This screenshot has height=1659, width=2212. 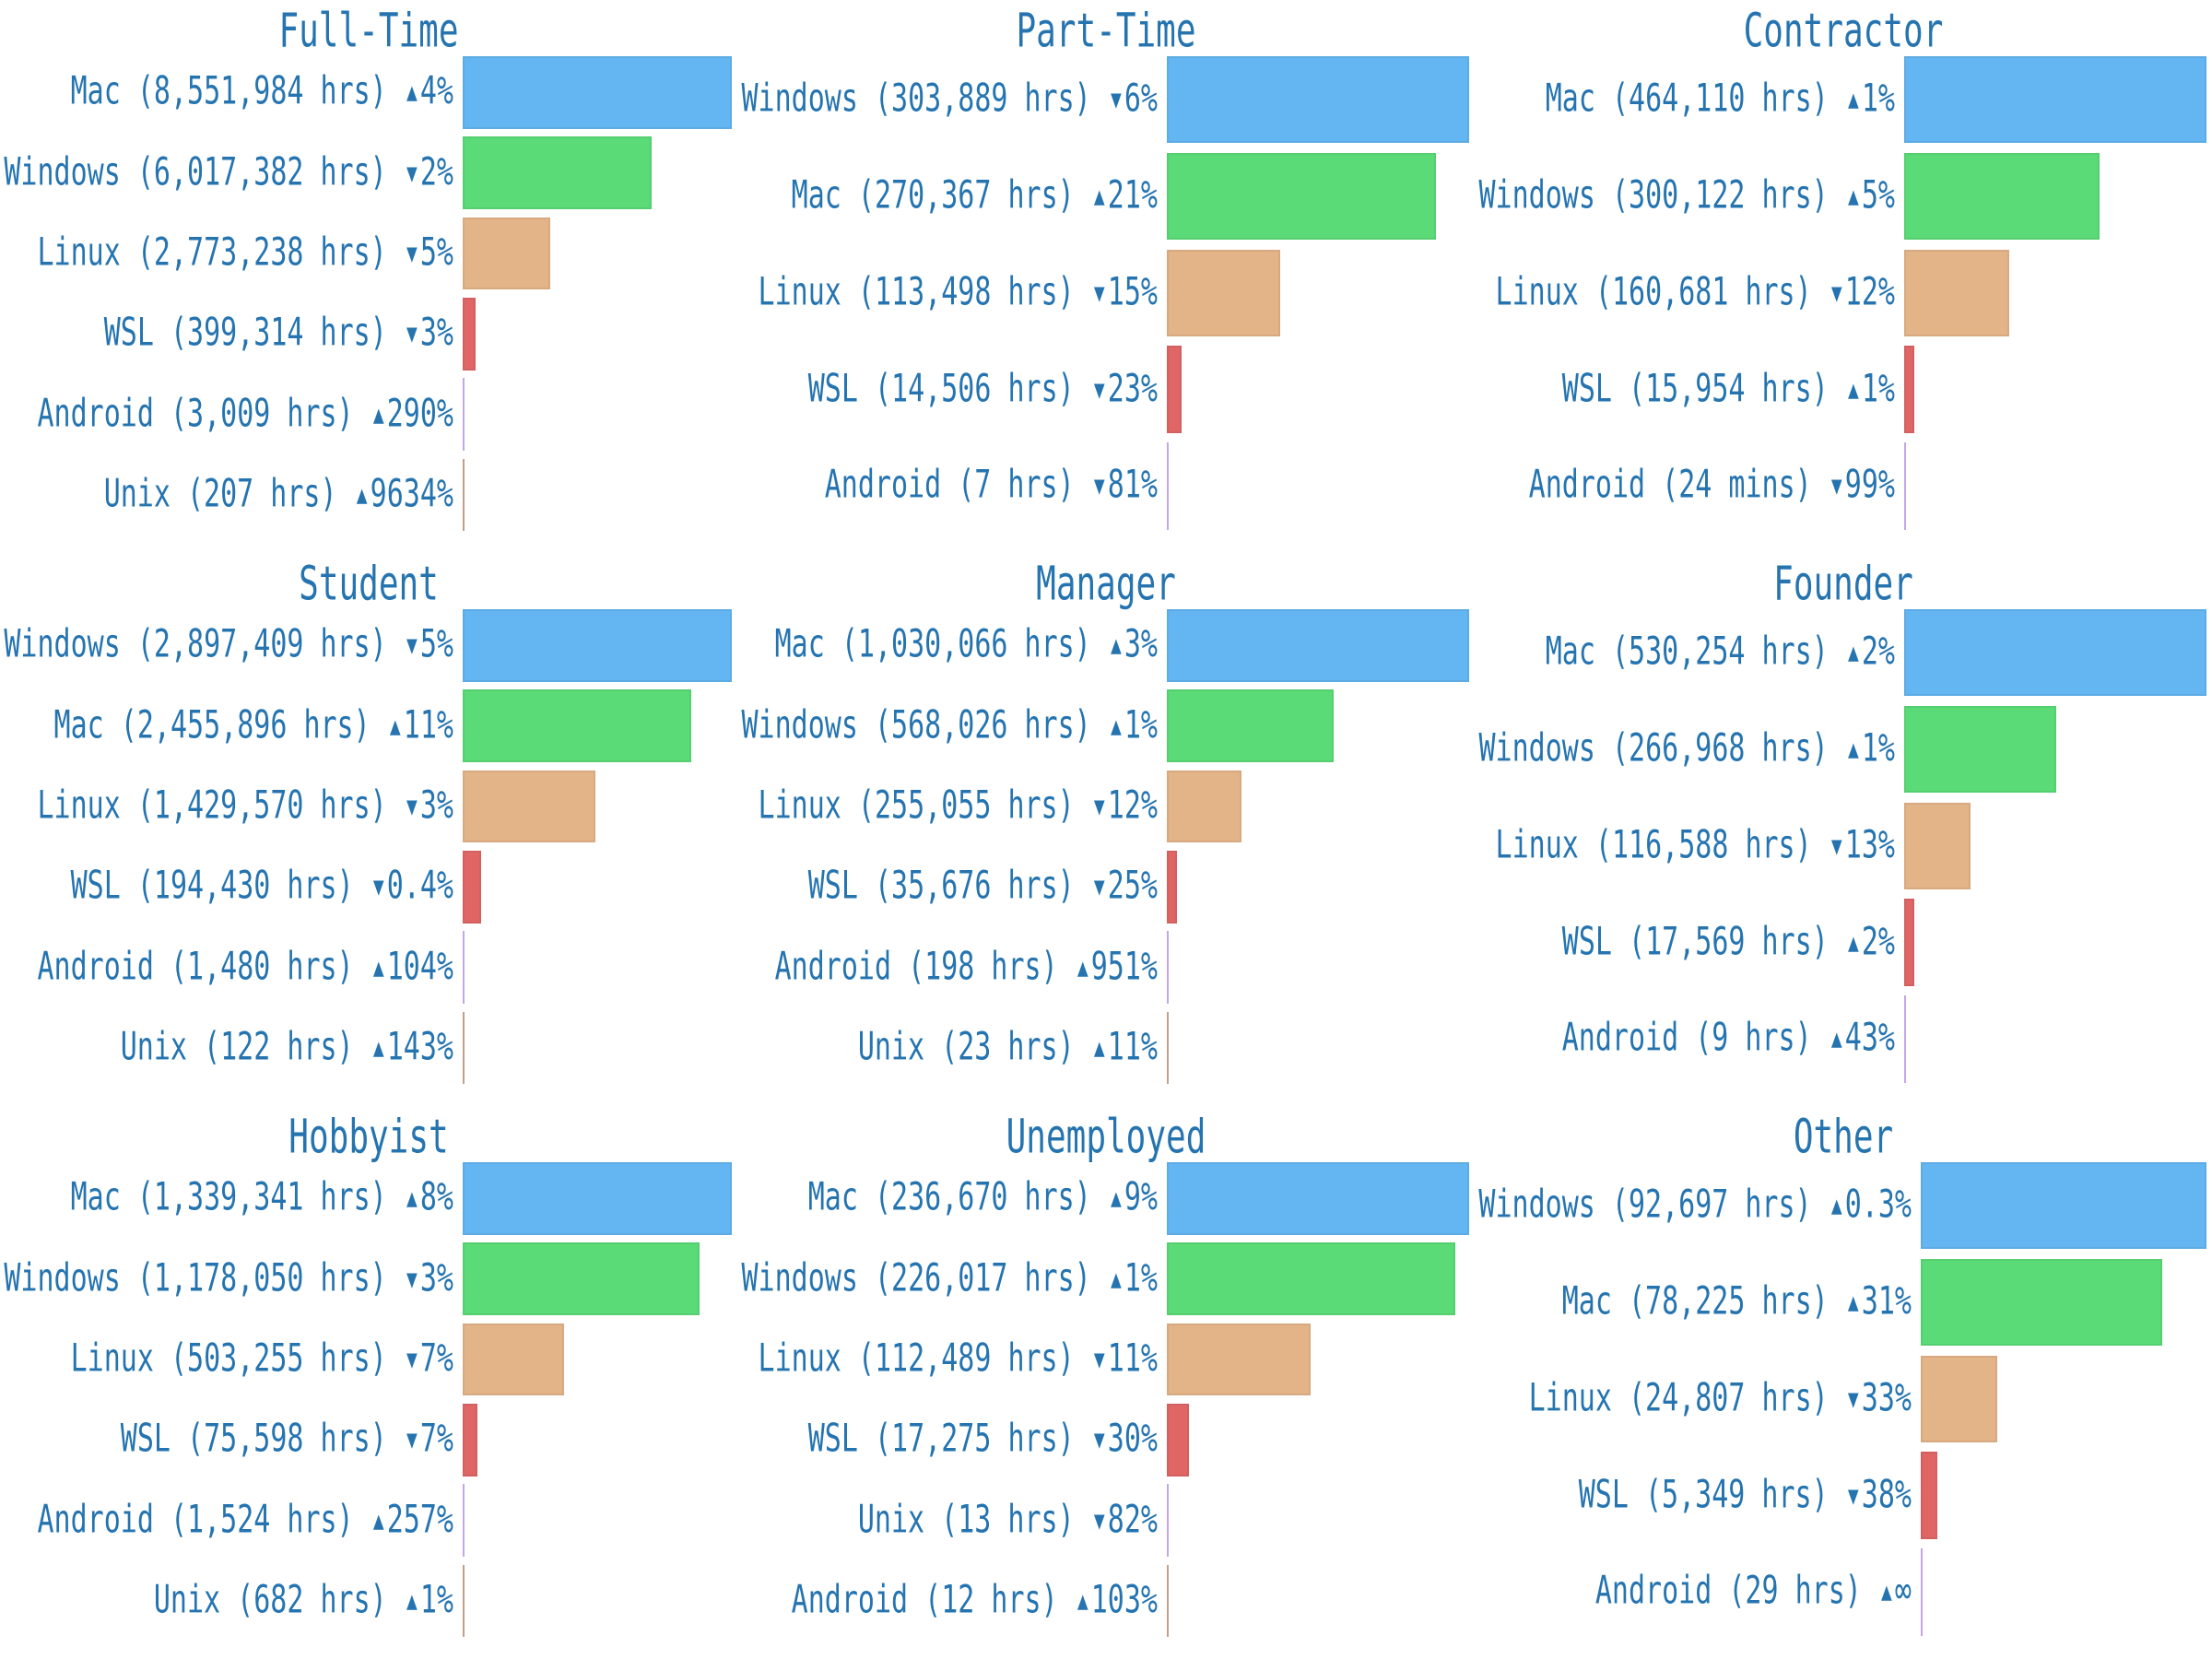 What do you see at coordinates (1645, 1205) in the screenshot?
I see `bar-label-text: Windows (92,697 hrs)` at bounding box center [1645, 1205].